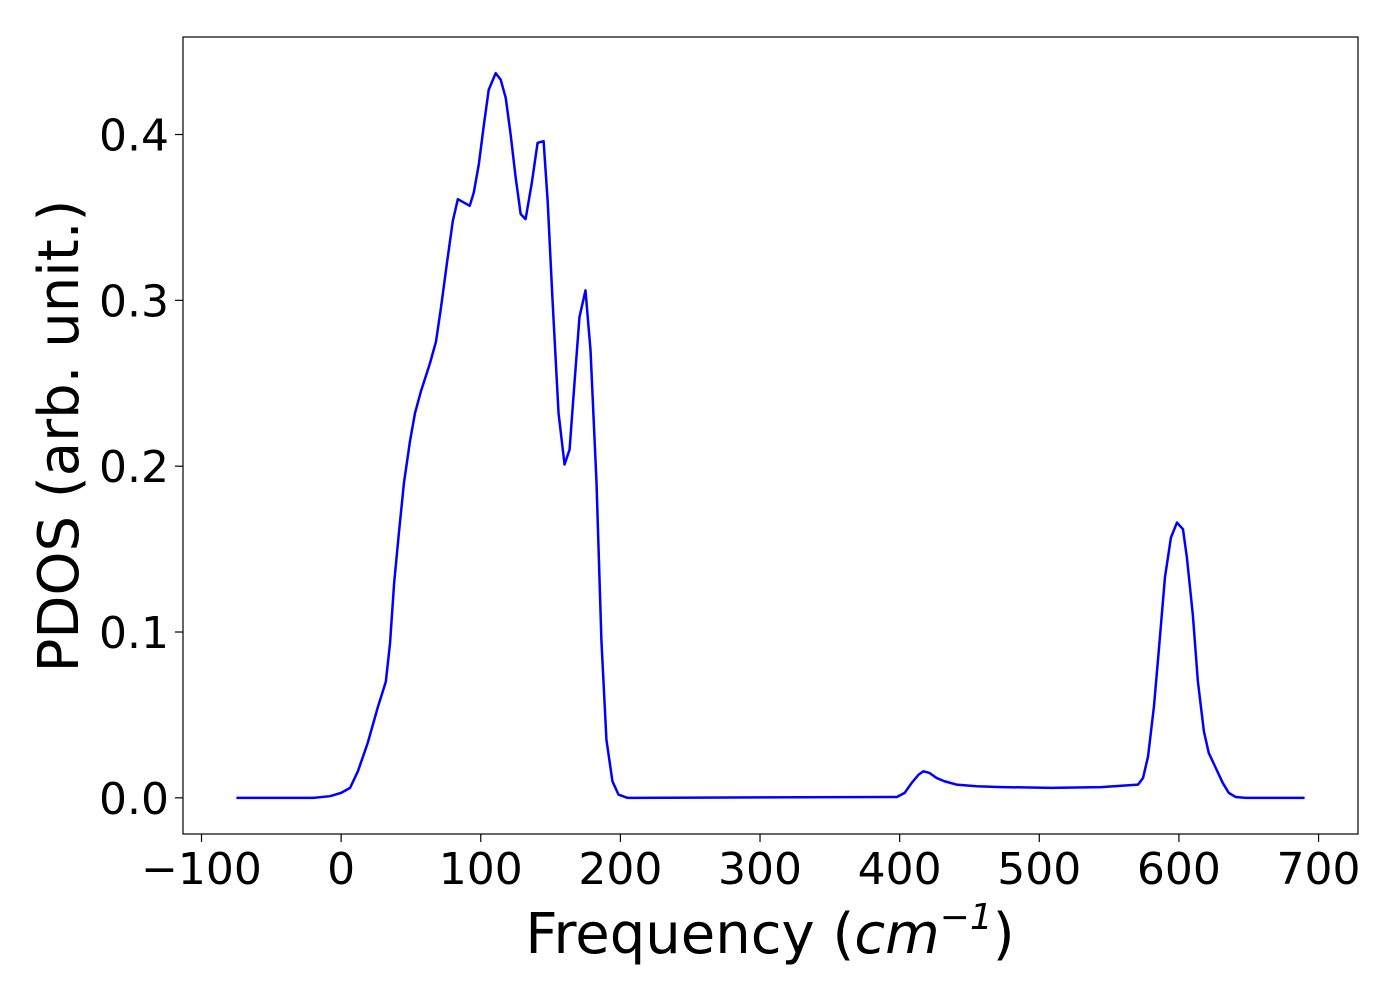 This screenshot has width=1400, height=1000. Describe the element at coordinates (1039, 869) in the screenshot. I see `x-tick-label: 500` at that location.